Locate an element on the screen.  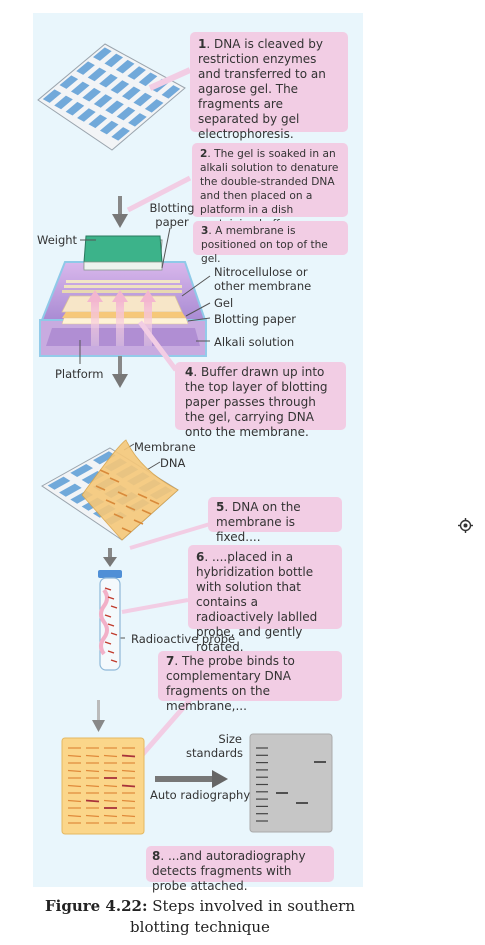
buffer-flow-arrows is located at coordinates (121, 318).